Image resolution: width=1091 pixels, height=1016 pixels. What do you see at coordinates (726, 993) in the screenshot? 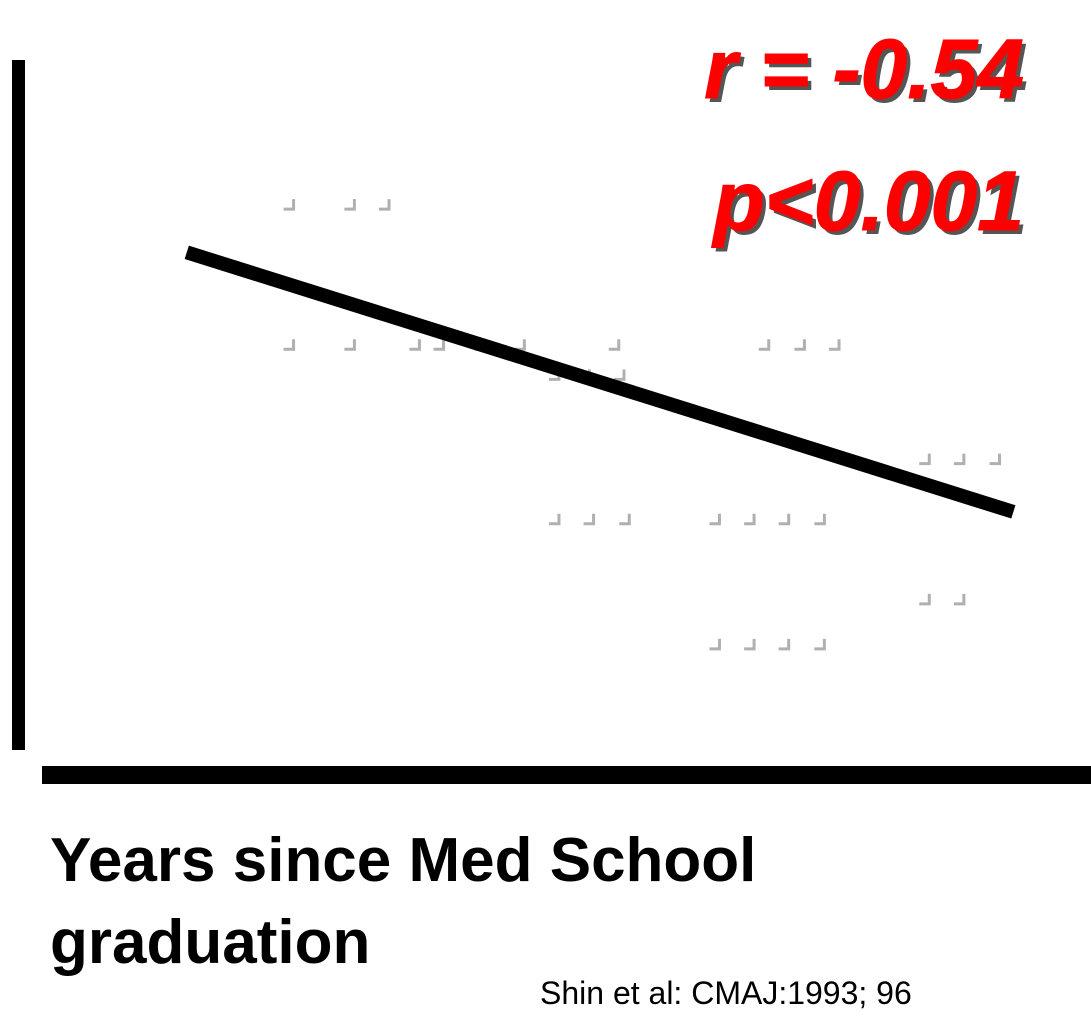
I see `citation: Shin et al: CMAJ:1993; 96` at bounding box center [726, 993].